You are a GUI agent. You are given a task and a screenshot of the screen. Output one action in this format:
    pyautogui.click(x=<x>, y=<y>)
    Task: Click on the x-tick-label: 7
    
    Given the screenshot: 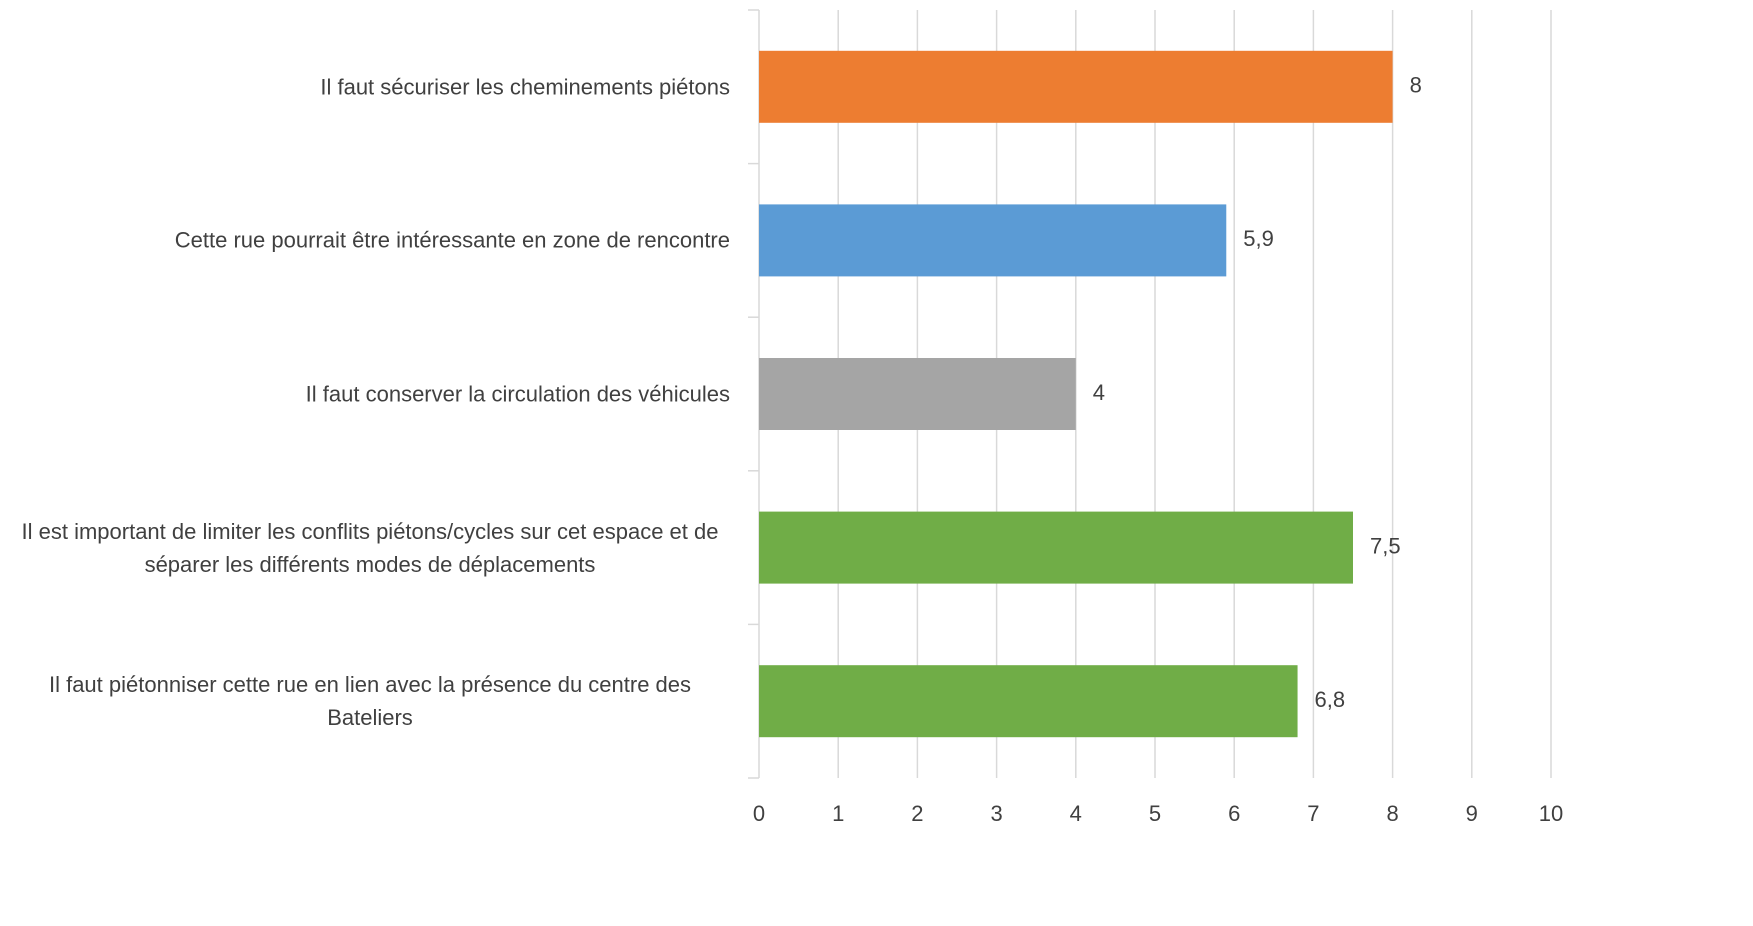 What is the action you would take?
    pyautogui.click(x=1313, y=813)
    